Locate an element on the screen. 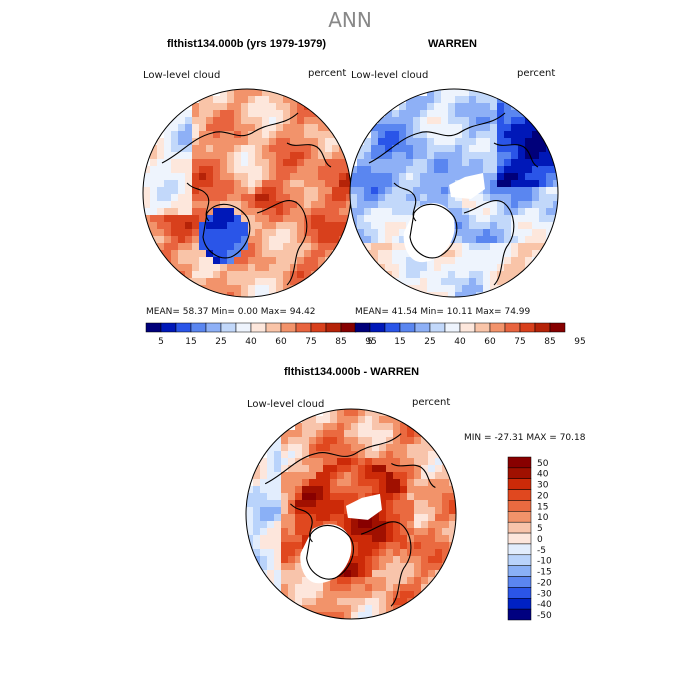 The width and height of the screenshot is (700, 700). panel-3-variable: Low-level cloud is located at coordinates (286, 404).